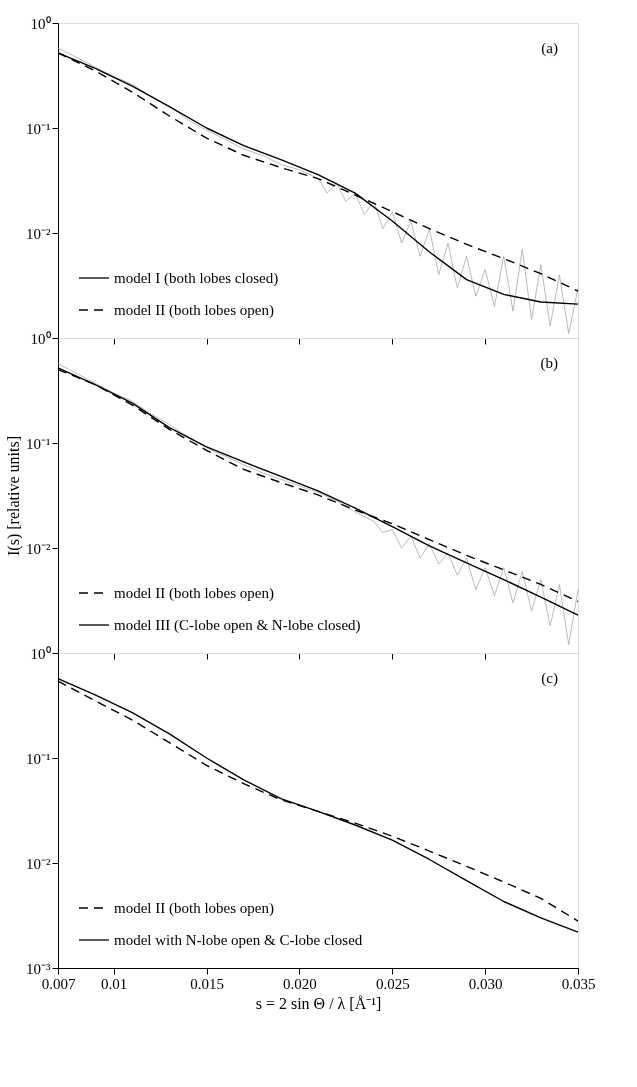 This screenshot has height=1087, width=637. Describe the element at coordinates (237, 625) in the screenshot. I see `legend-label: model III (C-lobe open & N-lobe closed)` at that location.